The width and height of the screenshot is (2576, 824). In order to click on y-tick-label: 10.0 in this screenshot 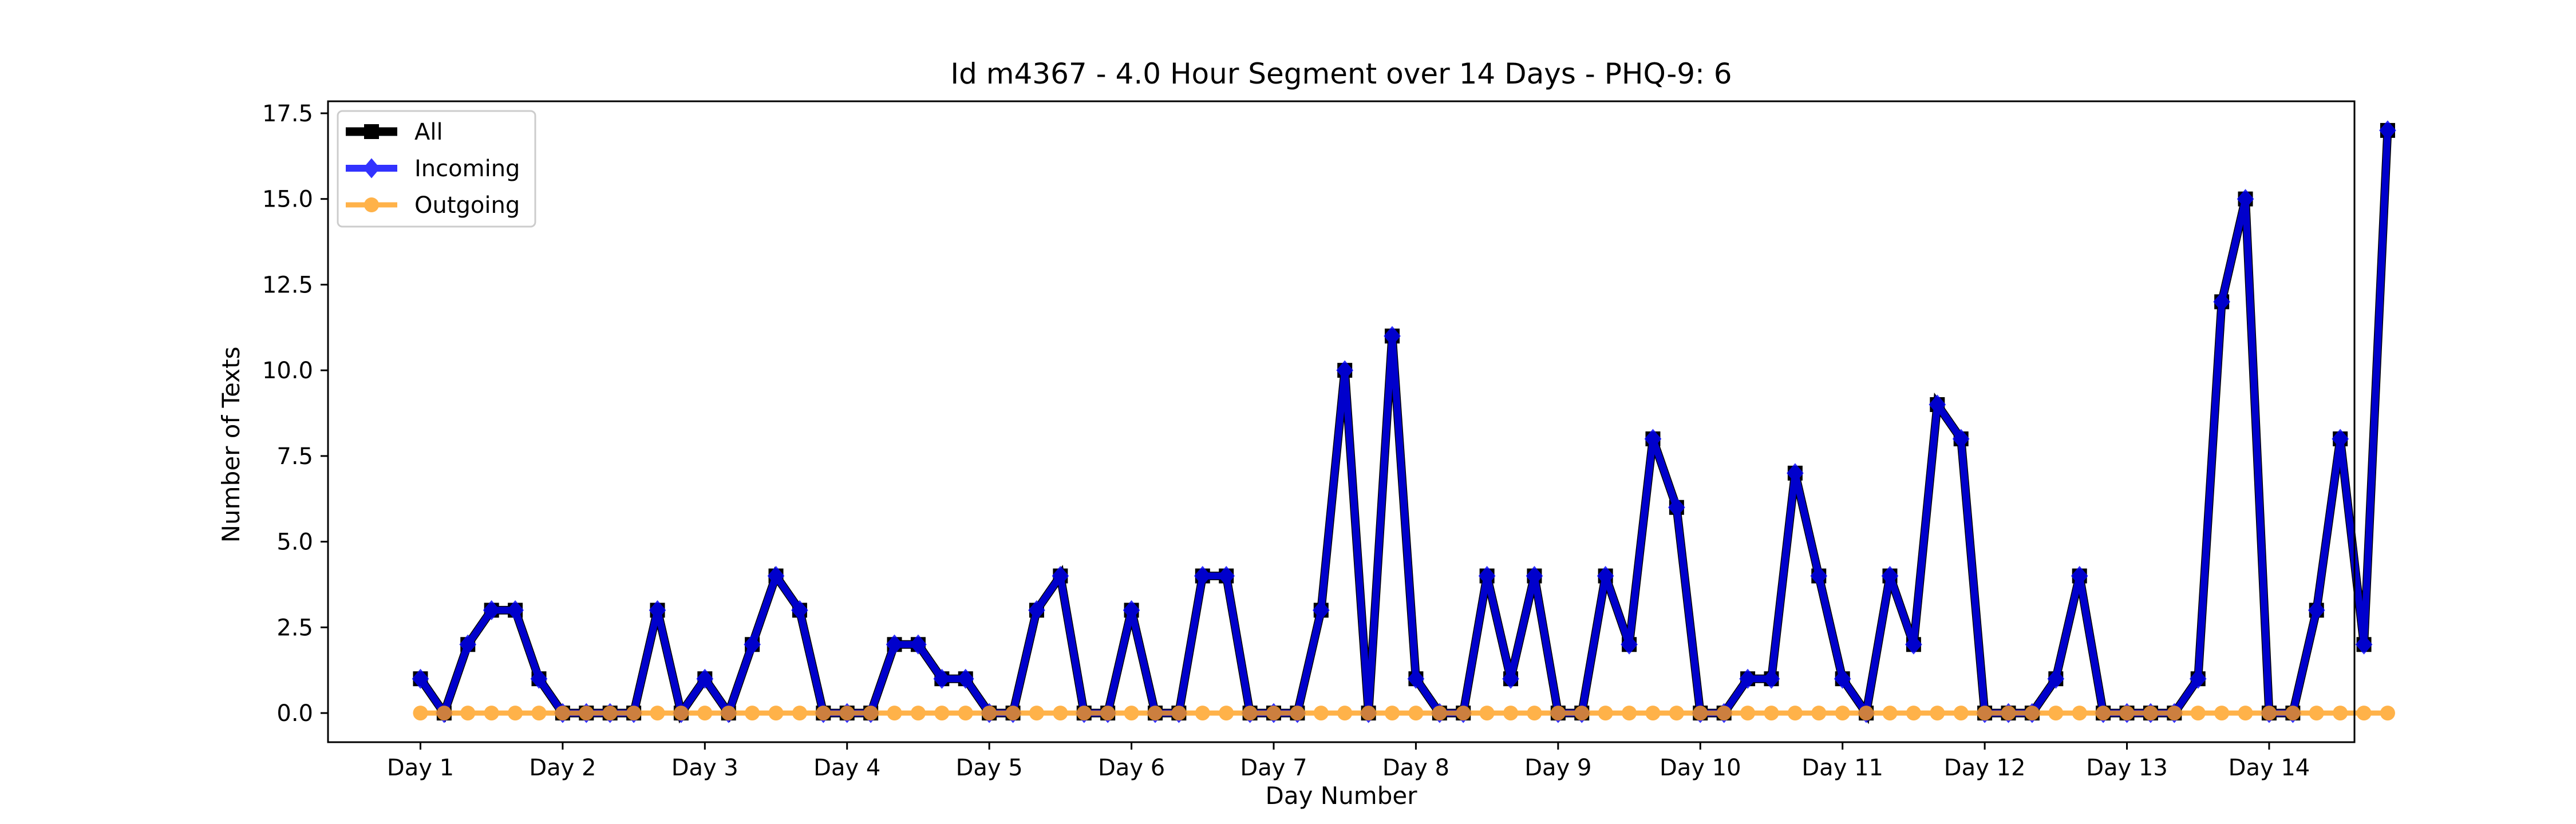, I will do `click(287, 371)`.